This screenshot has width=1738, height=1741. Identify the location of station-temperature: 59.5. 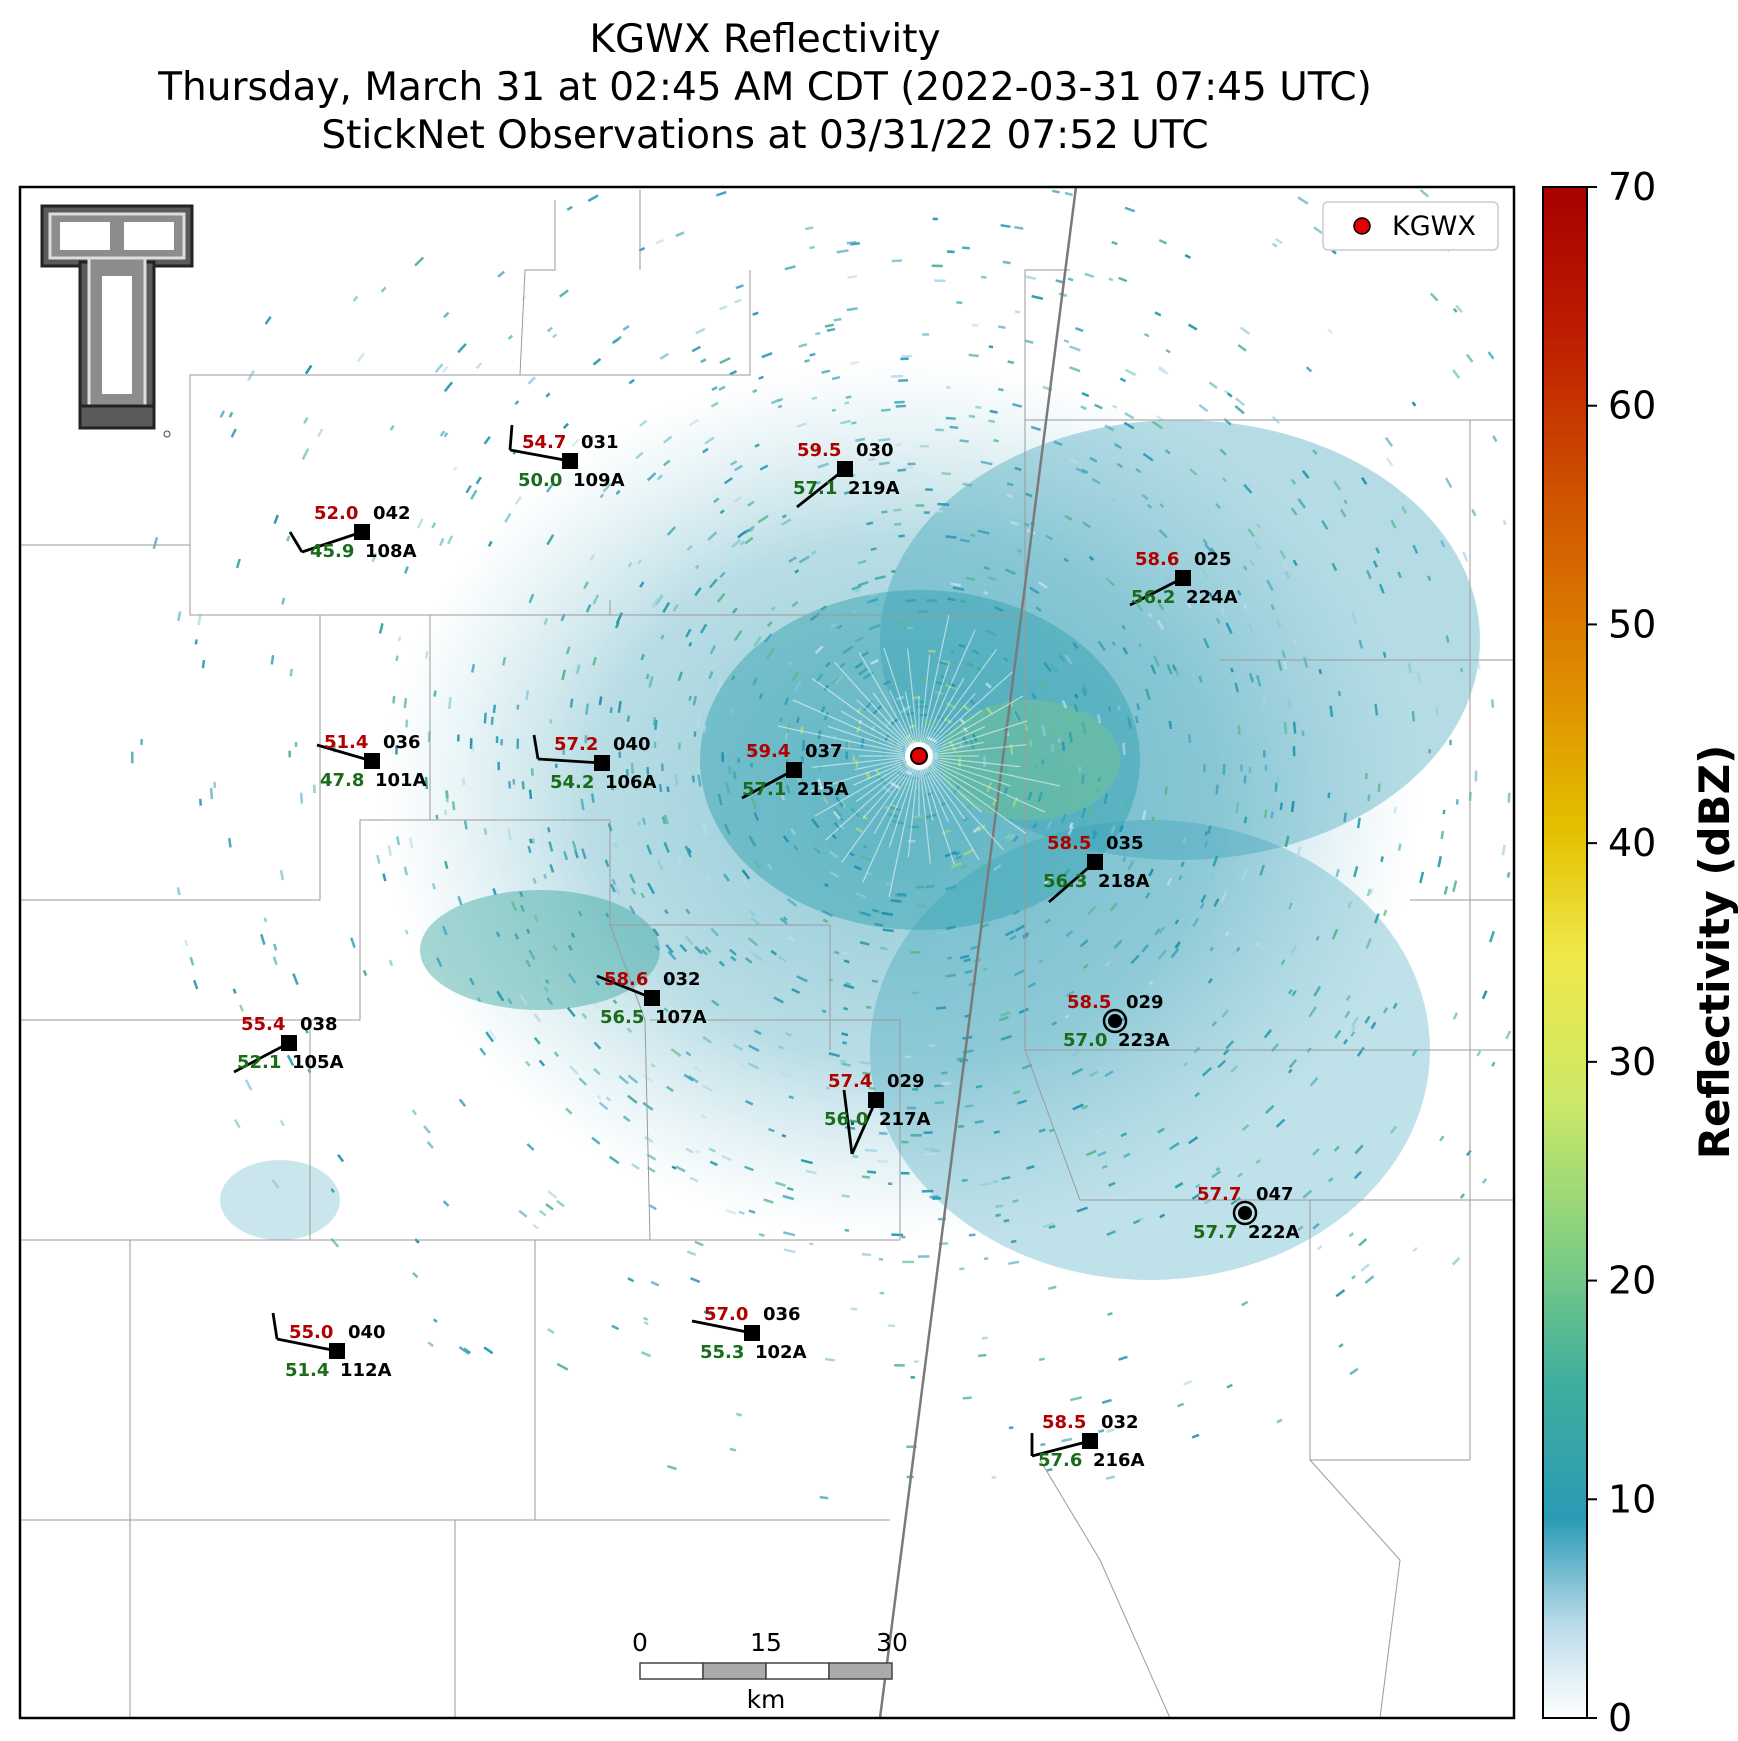
(819, 450).